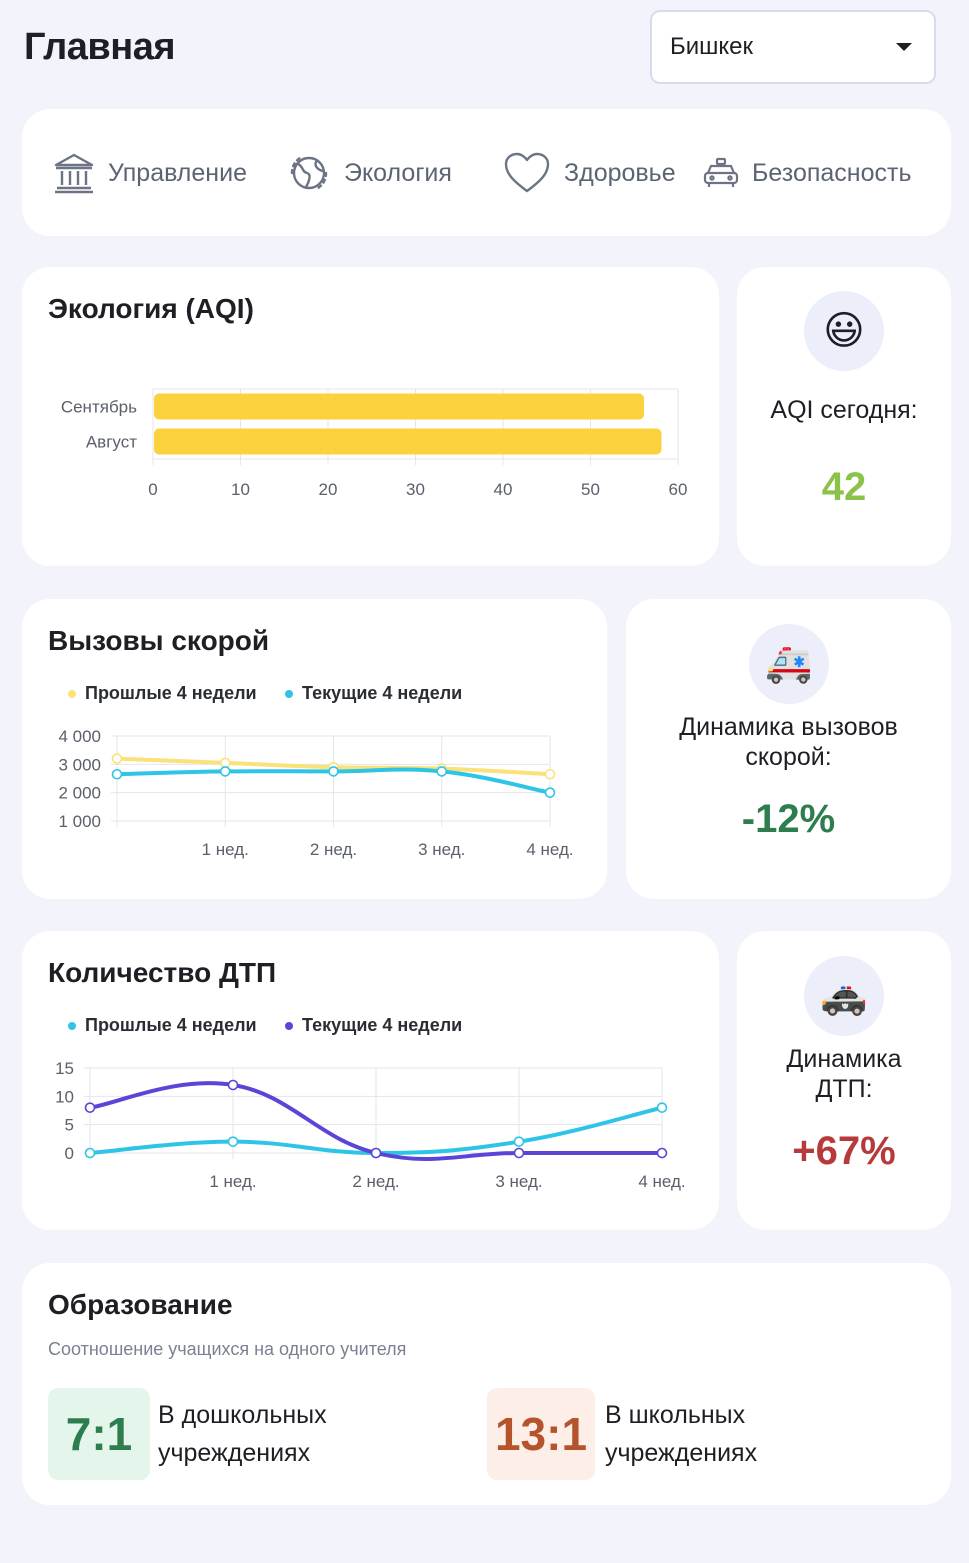  I want to click on nav-item-ecology: Экология, so click(369, 173).